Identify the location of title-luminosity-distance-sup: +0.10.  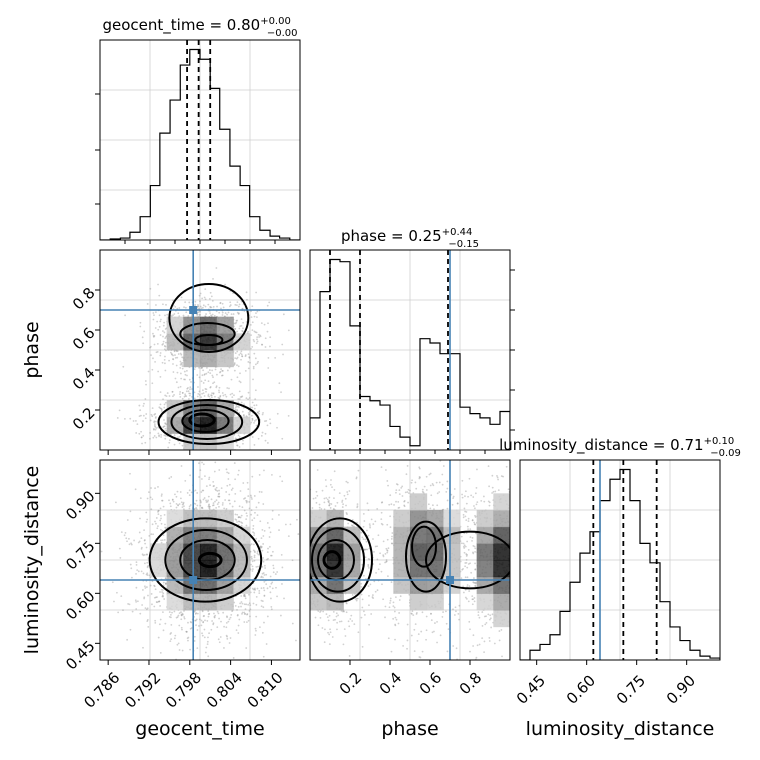
(719, 441).